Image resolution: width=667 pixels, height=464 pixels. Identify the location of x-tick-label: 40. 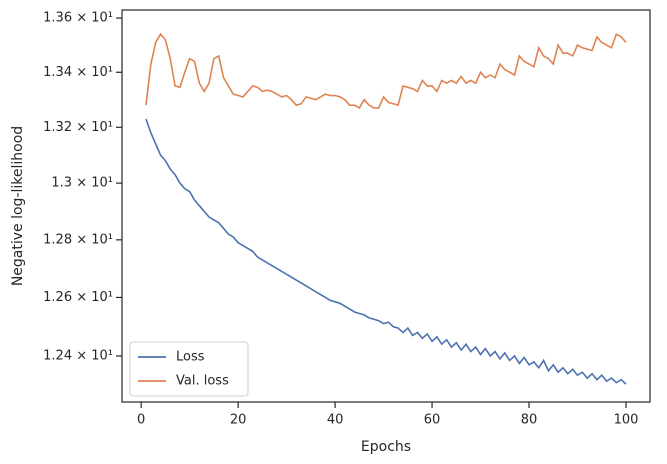
(335, 420).